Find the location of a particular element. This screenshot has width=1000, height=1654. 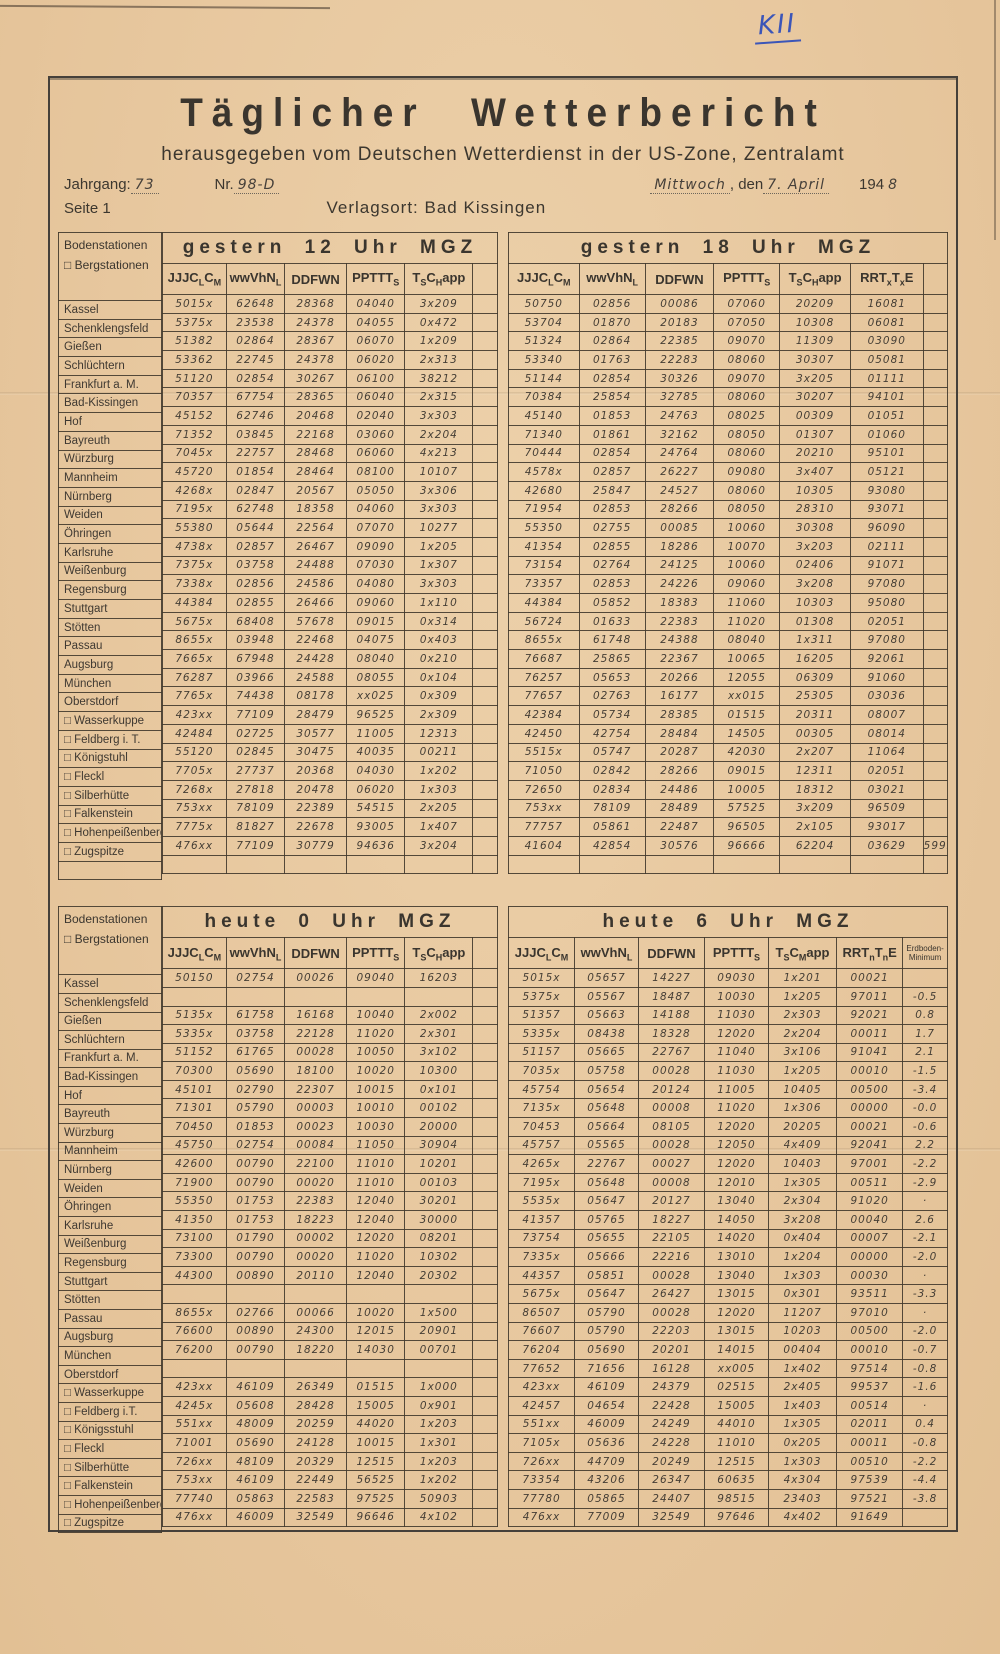

data-cell: 70384 is located at coordinates (544, 397).